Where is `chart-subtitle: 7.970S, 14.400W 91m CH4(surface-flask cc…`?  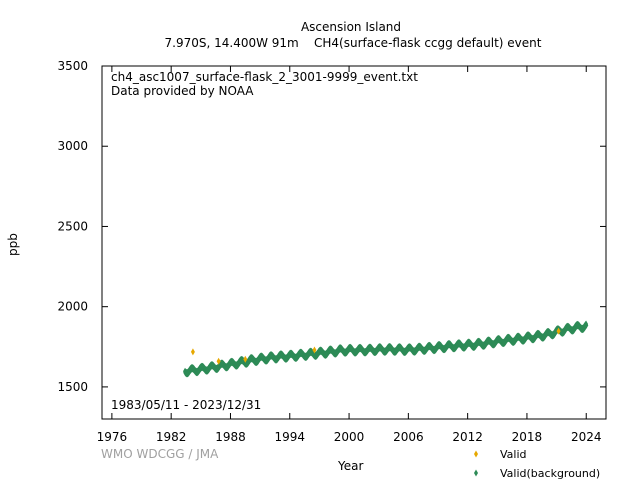 chart-subtitle: 7.970S, 14.400W 91m CH4(surface-flask cc… is located at coordinates (353, 43).